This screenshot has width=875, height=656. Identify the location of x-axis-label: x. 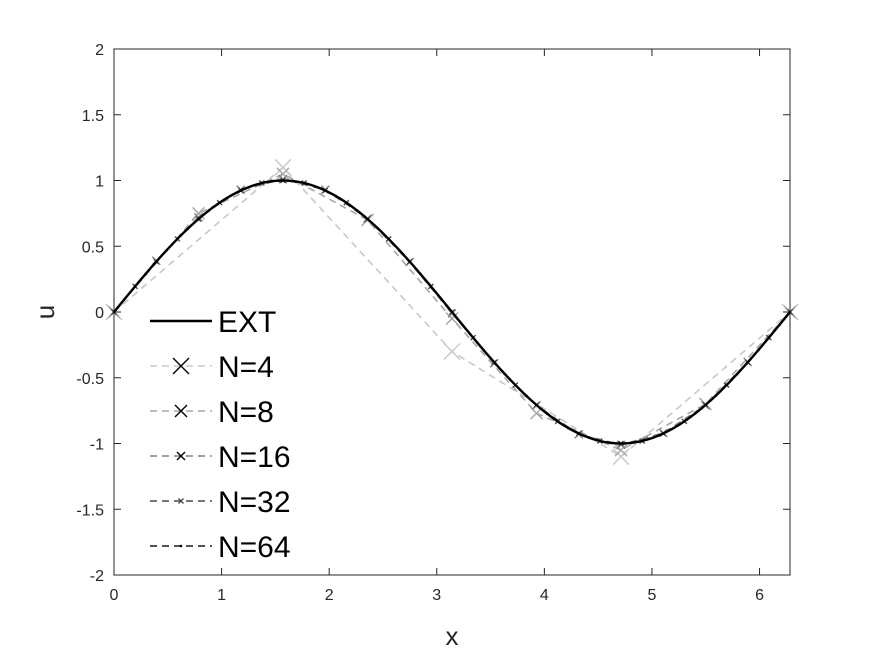
(452, 636).